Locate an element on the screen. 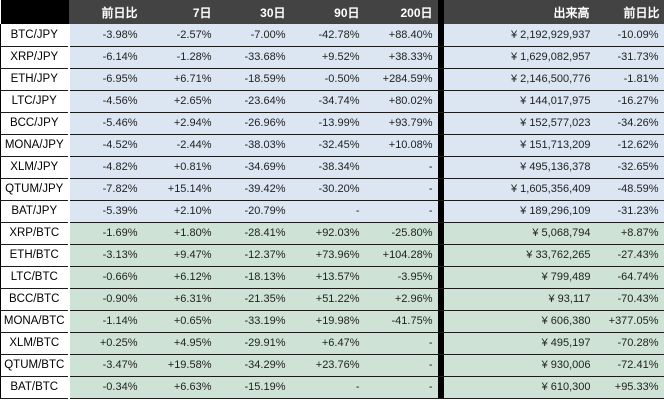 The image size is (664, 415). change-30d-cell: -18.59% is located at coordinates (253, 79).